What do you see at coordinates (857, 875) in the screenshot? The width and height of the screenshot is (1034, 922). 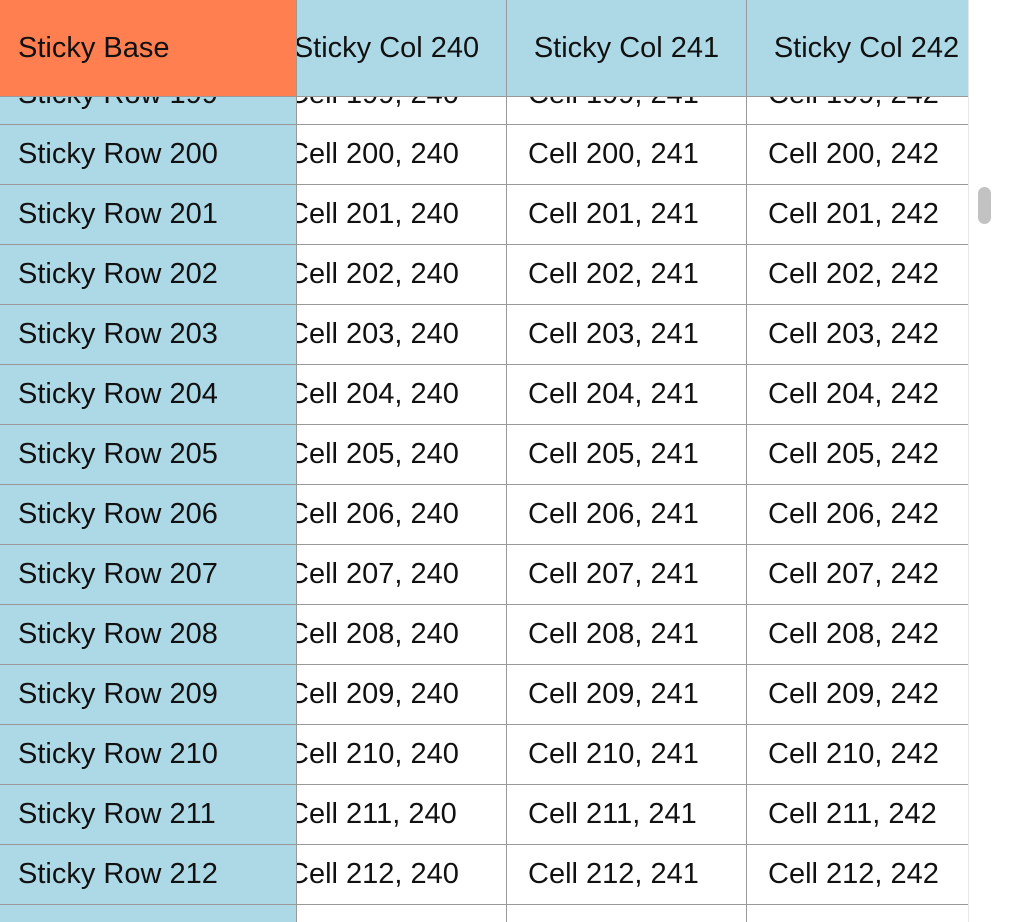 I see `table-cell: Cell 212, 242` at bounding box center [857, 875].